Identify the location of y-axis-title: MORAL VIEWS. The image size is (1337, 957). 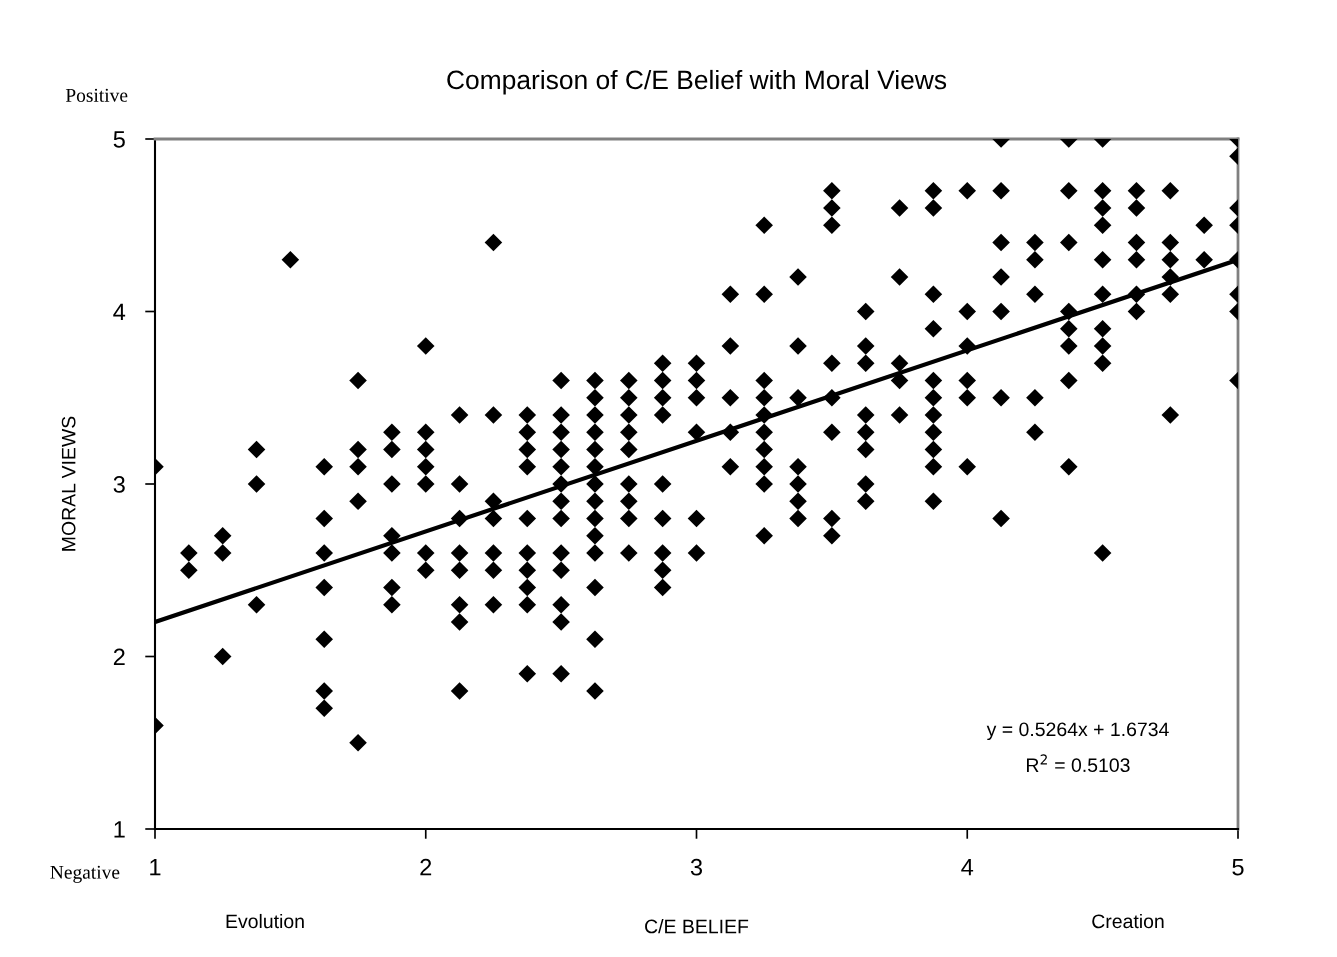
(68, 483).